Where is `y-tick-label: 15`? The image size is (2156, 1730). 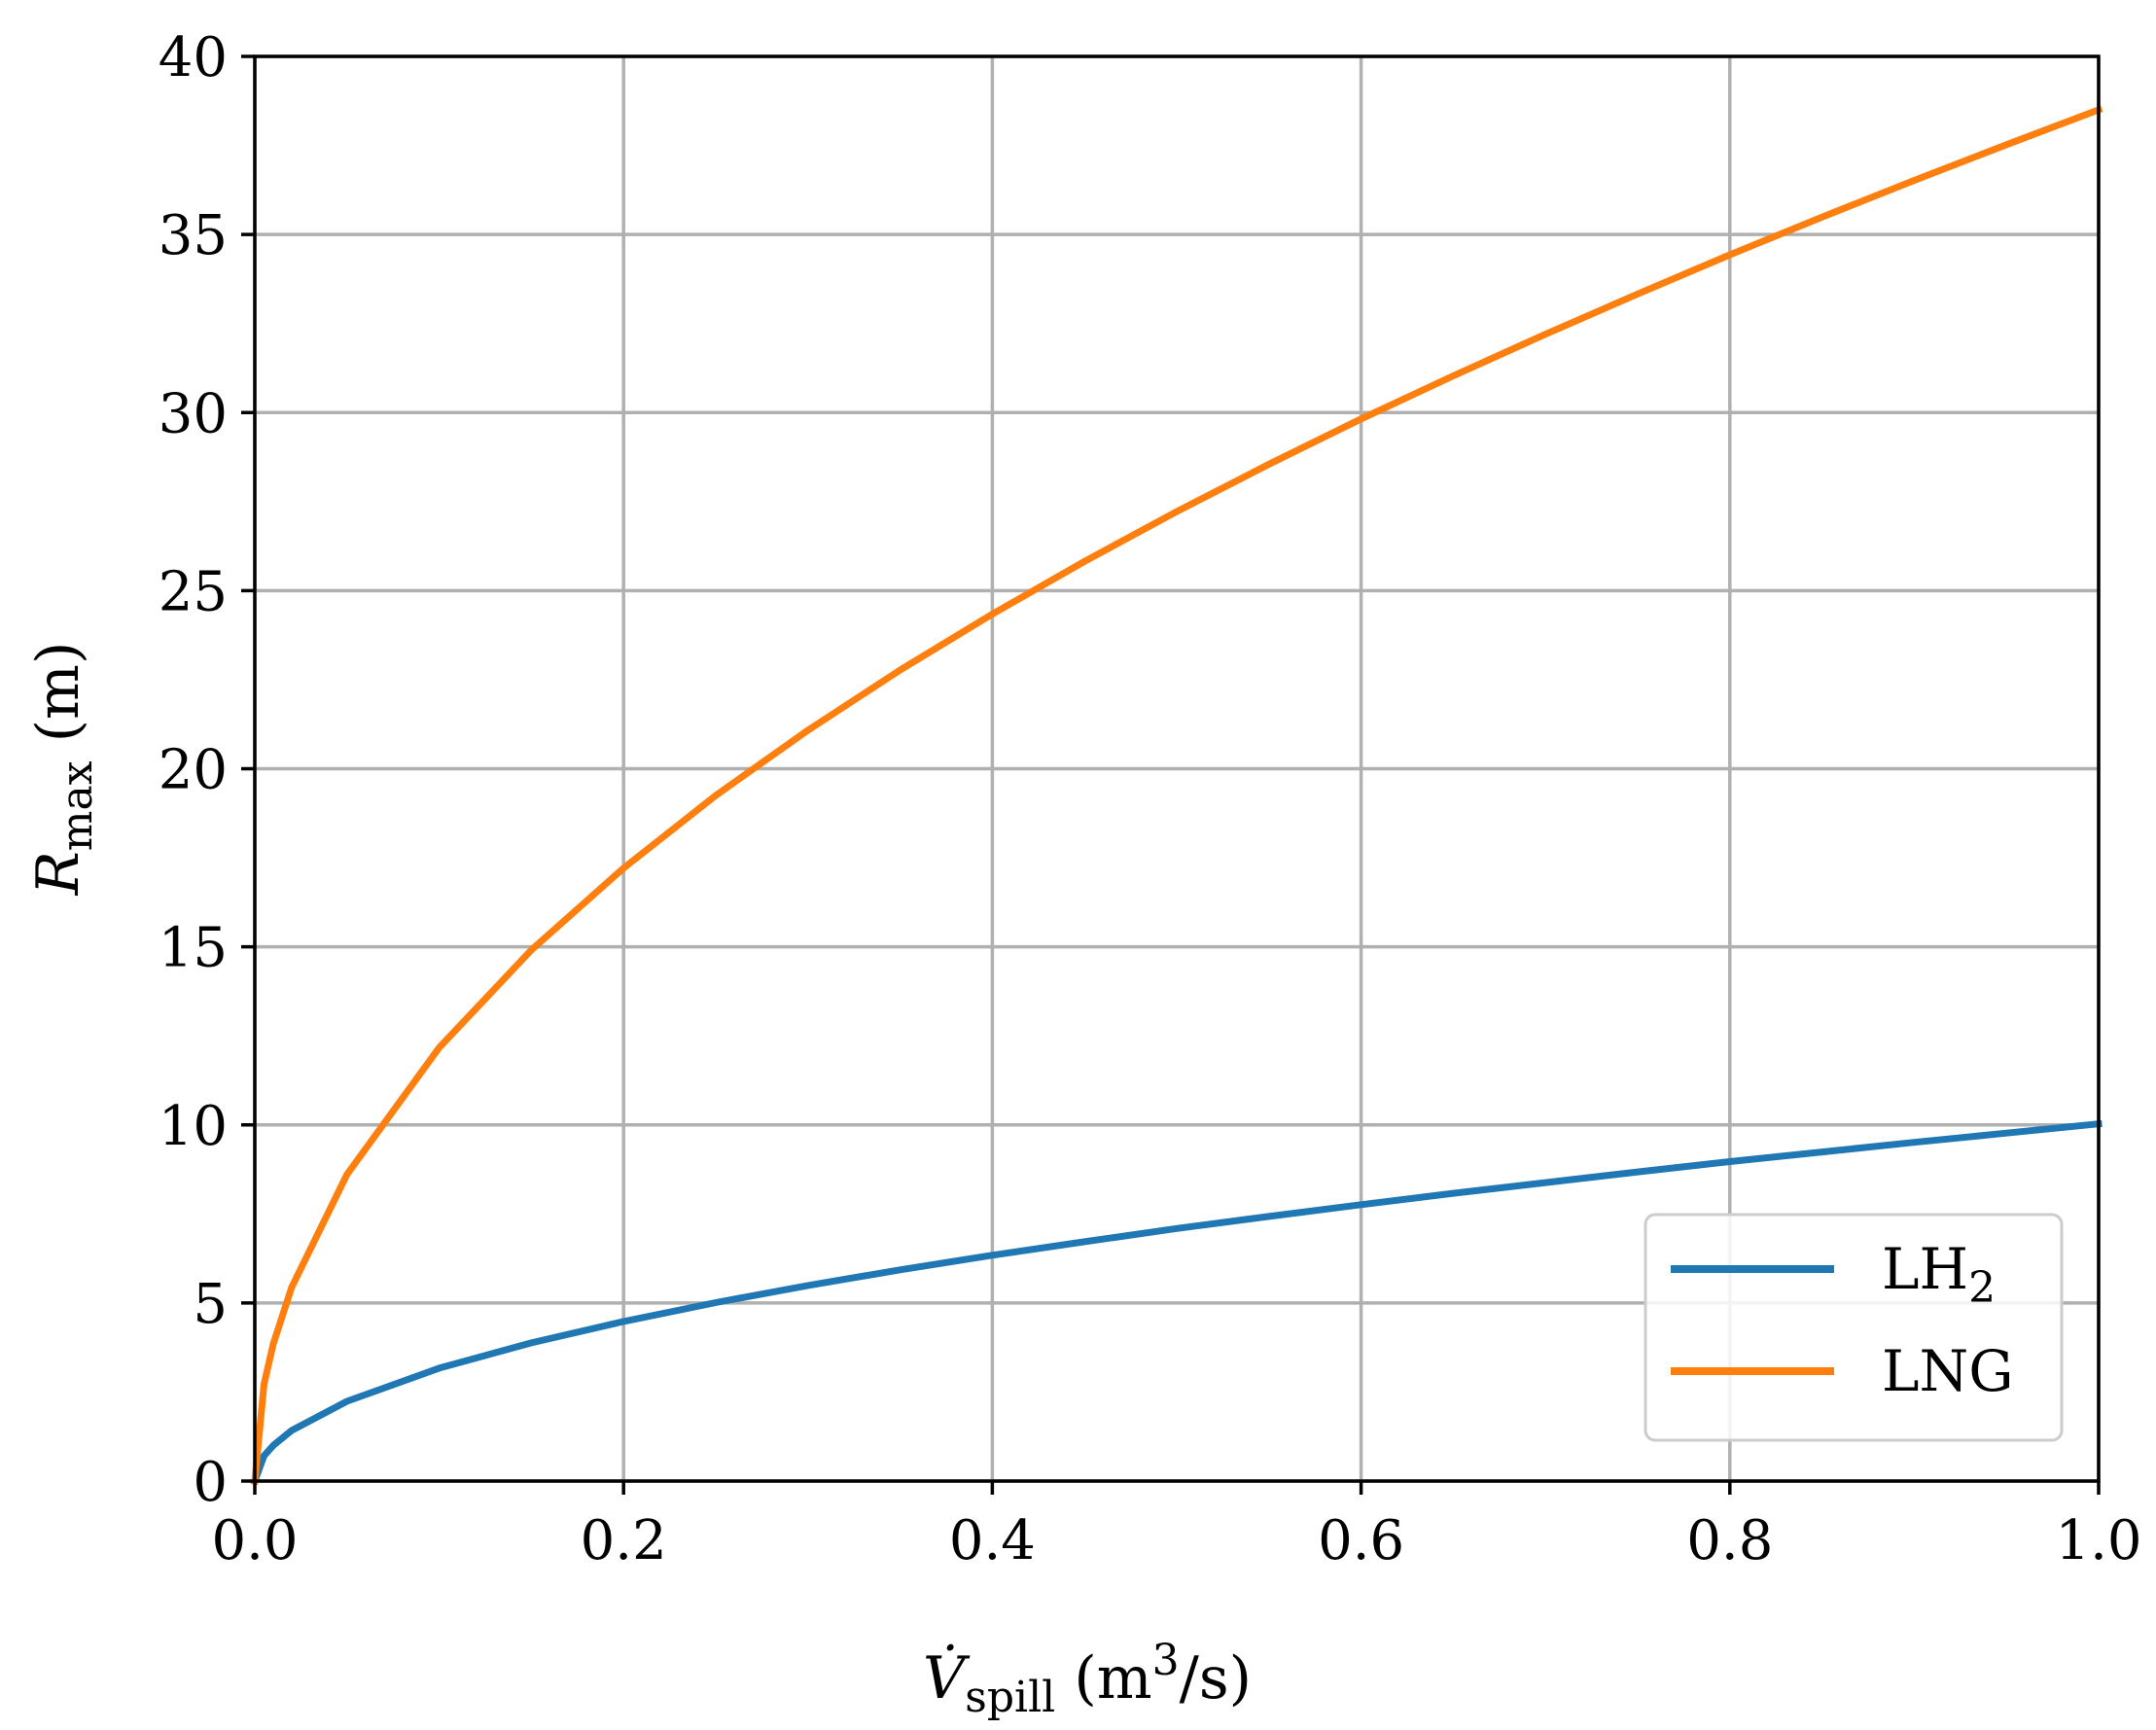 y-tick-label: 15 is located at coordinates (193, 949).